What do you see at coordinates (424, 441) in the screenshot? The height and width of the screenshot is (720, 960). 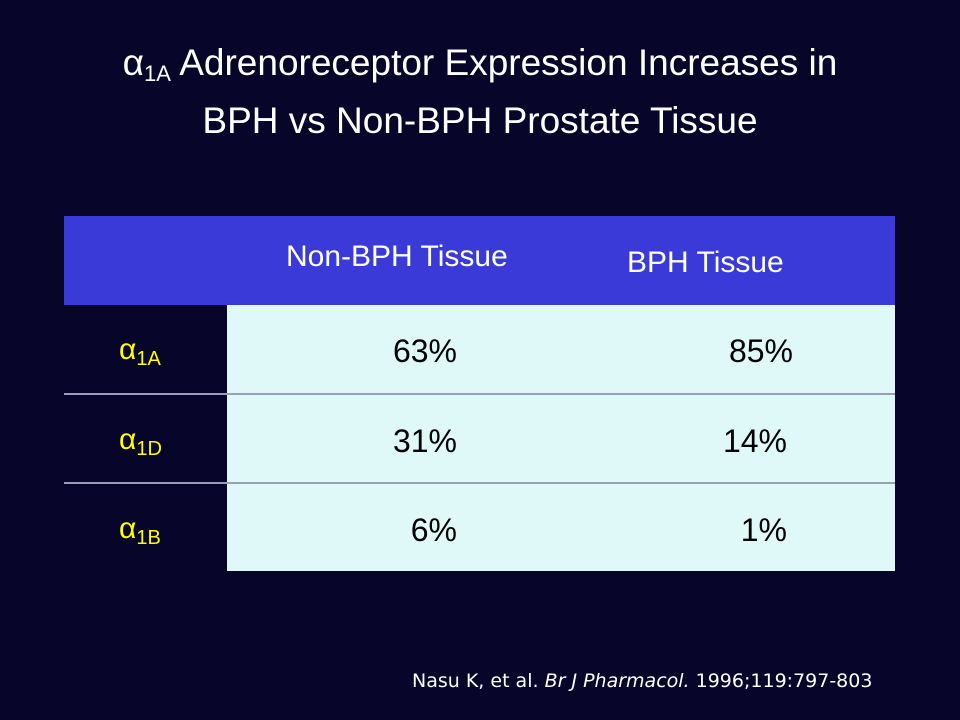 I see `cell-non-bph-value: 31%` at bounding box center [424, 441].